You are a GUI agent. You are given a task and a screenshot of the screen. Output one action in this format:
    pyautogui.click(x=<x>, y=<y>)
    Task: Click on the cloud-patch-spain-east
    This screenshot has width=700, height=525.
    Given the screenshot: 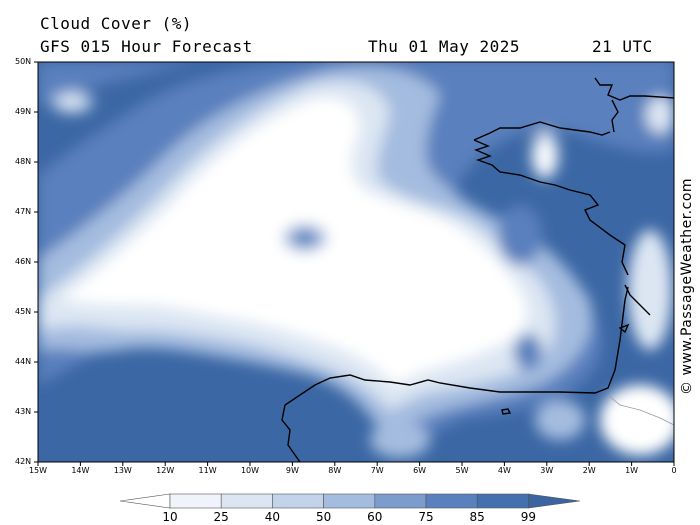 What is the action you would take?
    pyautogui.click(x=560, y=420)
    